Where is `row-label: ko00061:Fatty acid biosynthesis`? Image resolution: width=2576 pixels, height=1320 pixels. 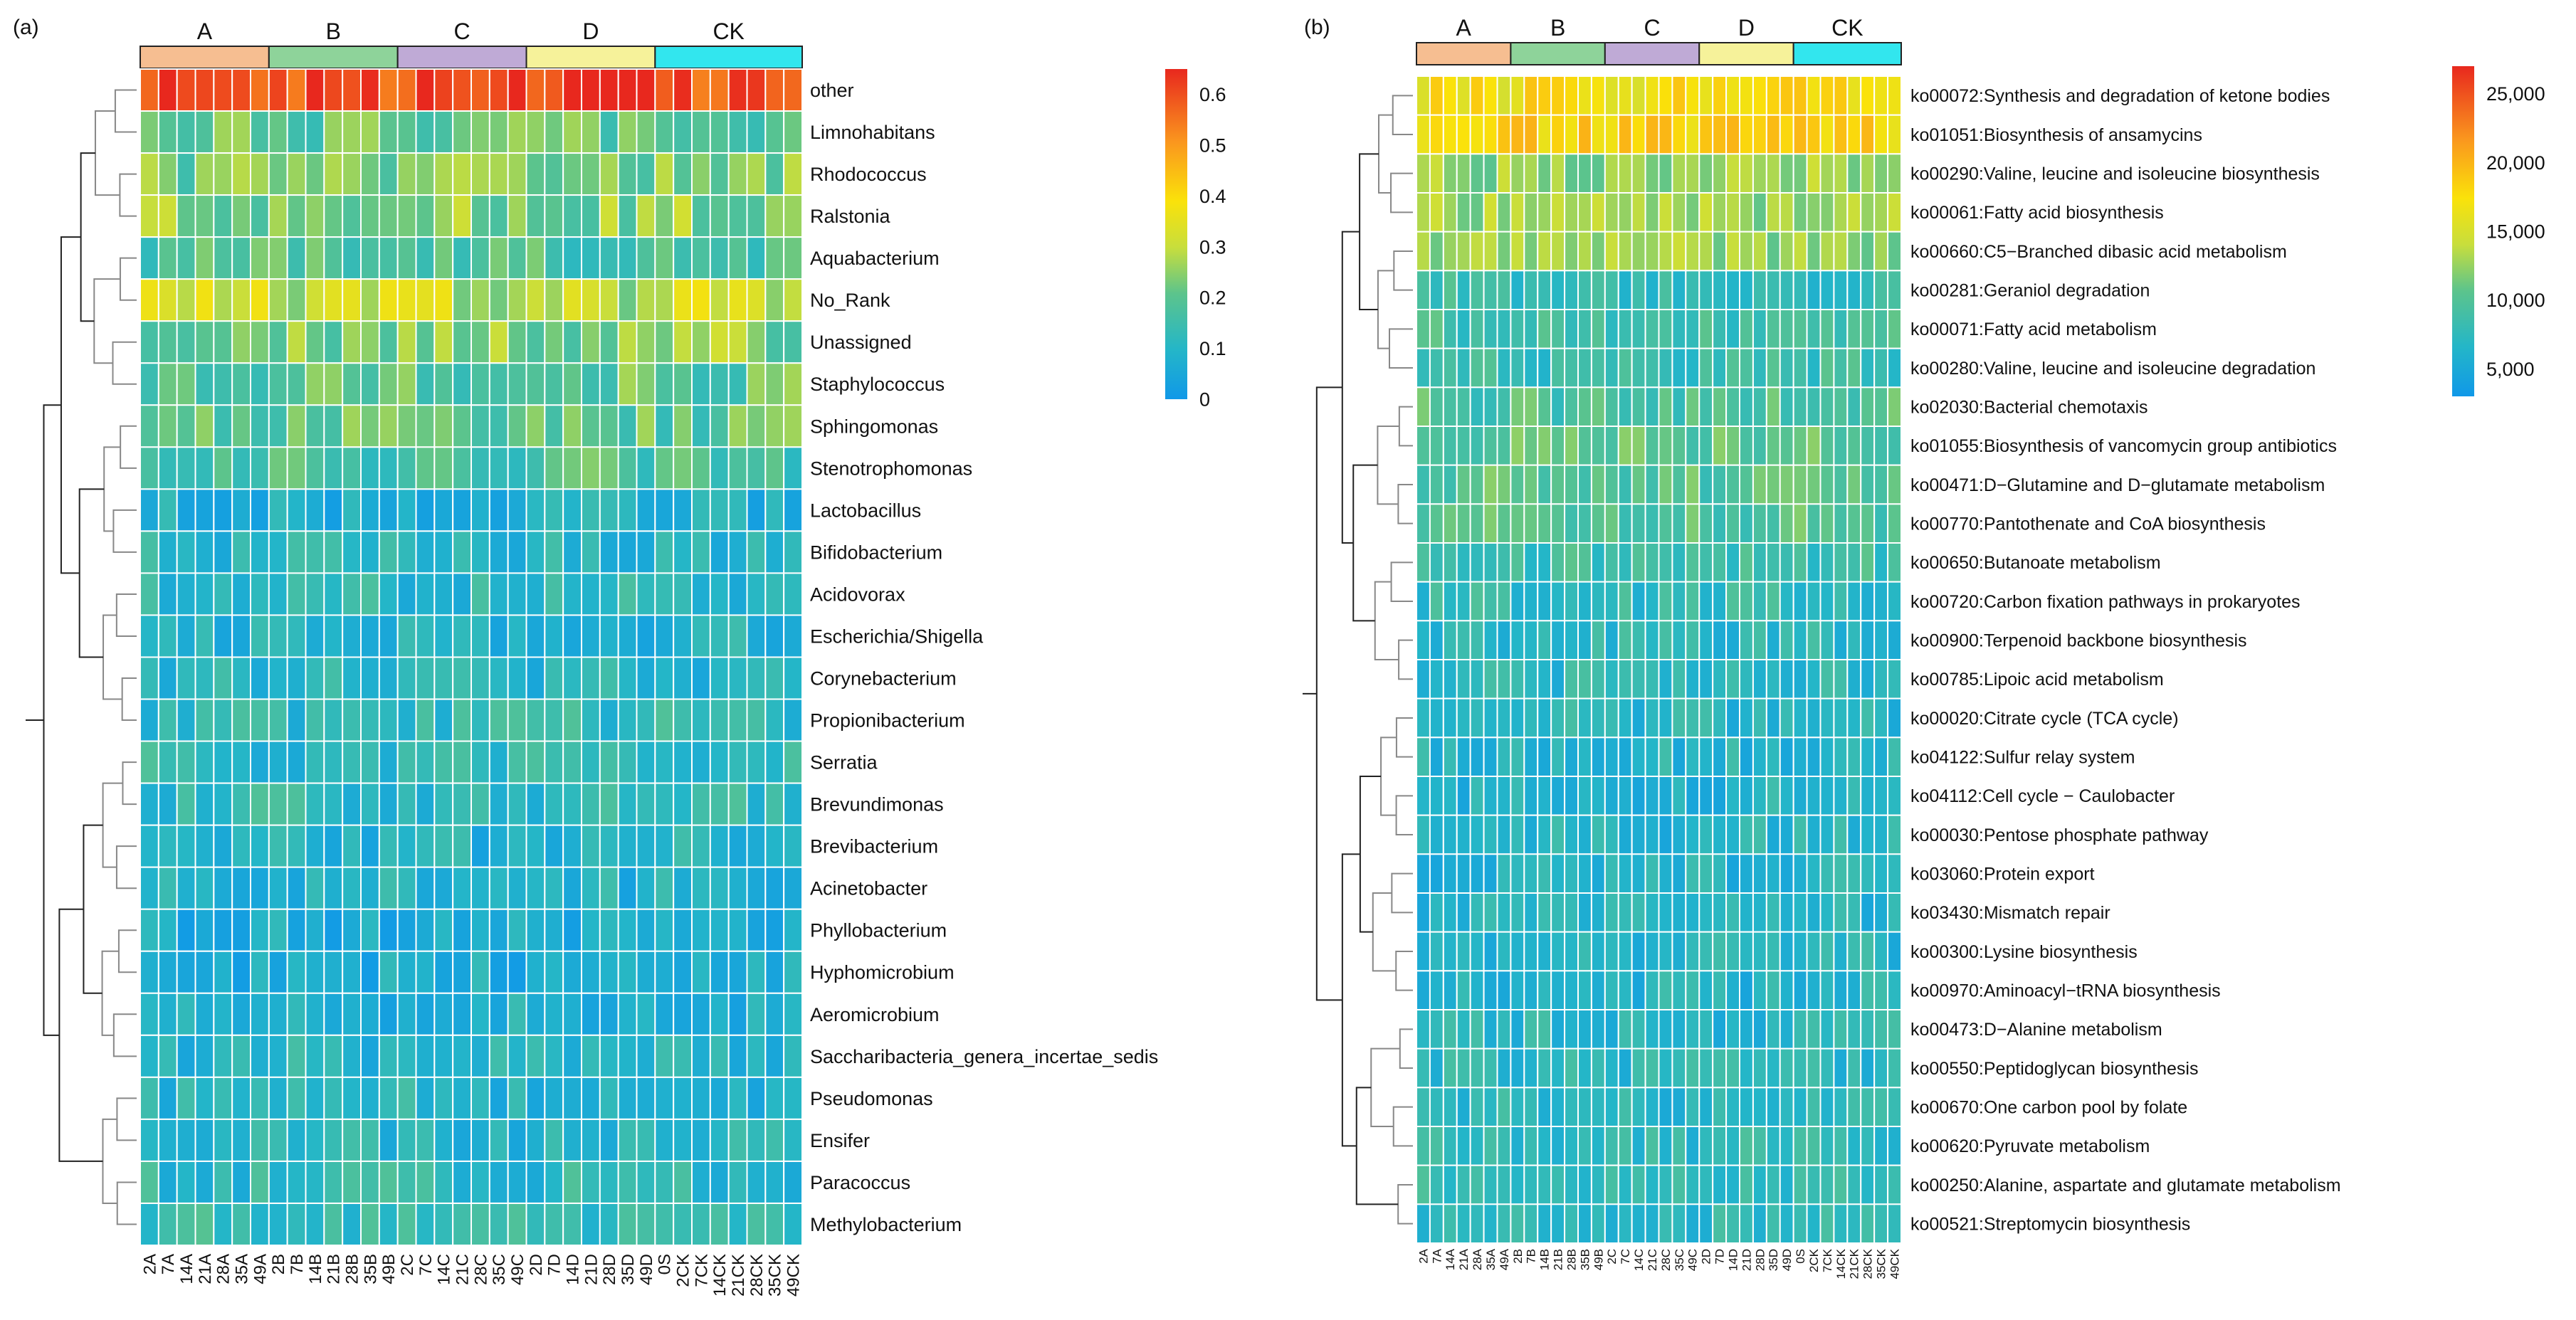 row-label: ko00061:Fatty acid biosynthesis is located at coordinates (2037, 213).